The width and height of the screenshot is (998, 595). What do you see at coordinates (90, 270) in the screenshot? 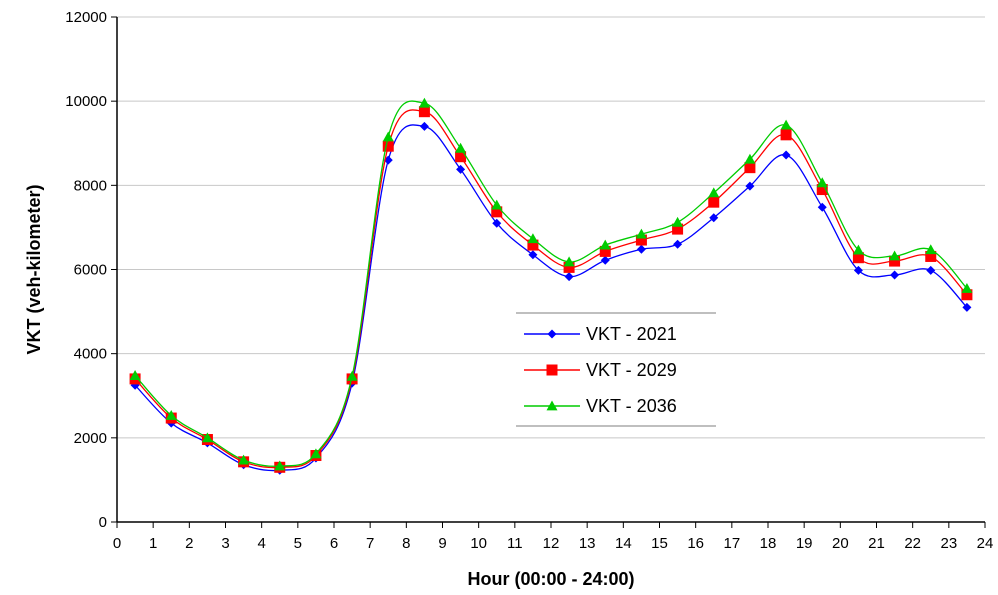
I see `y-tick-label: 6000` at bounding box center [90, 270].